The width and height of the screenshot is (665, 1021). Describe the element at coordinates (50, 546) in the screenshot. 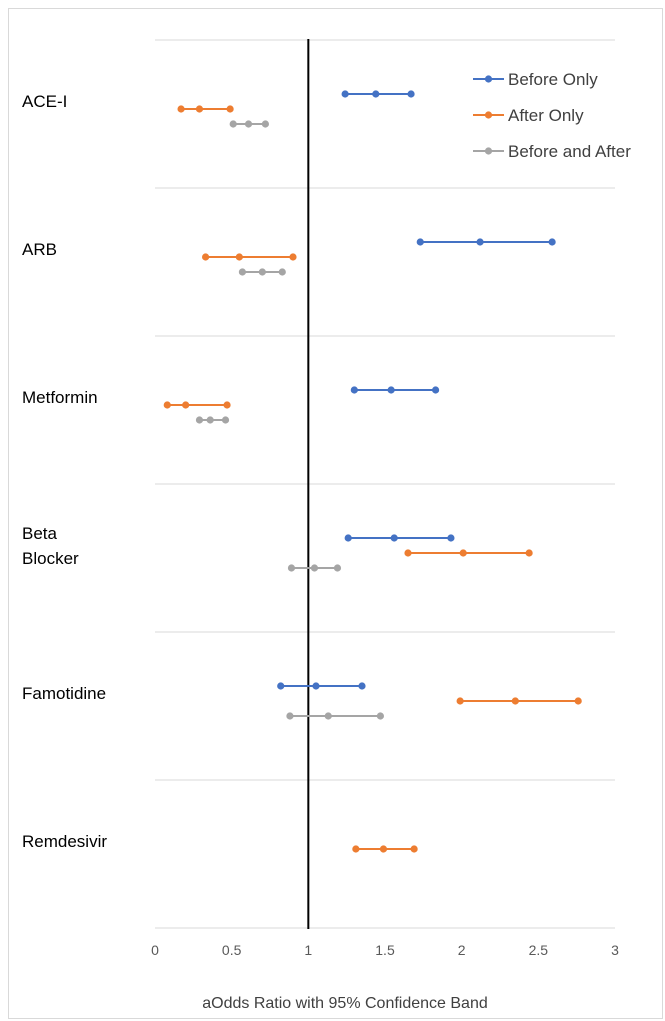

I see `category-label: Beta Blocker` at that location.